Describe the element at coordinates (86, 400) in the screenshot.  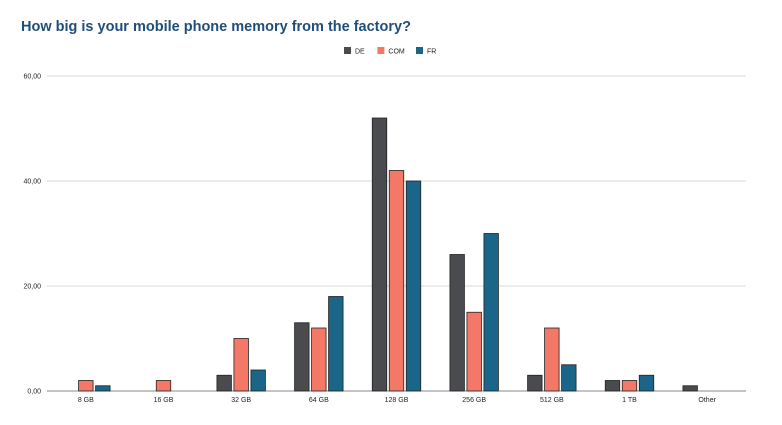
I see `x-tick-label: 8 GB` at that location.